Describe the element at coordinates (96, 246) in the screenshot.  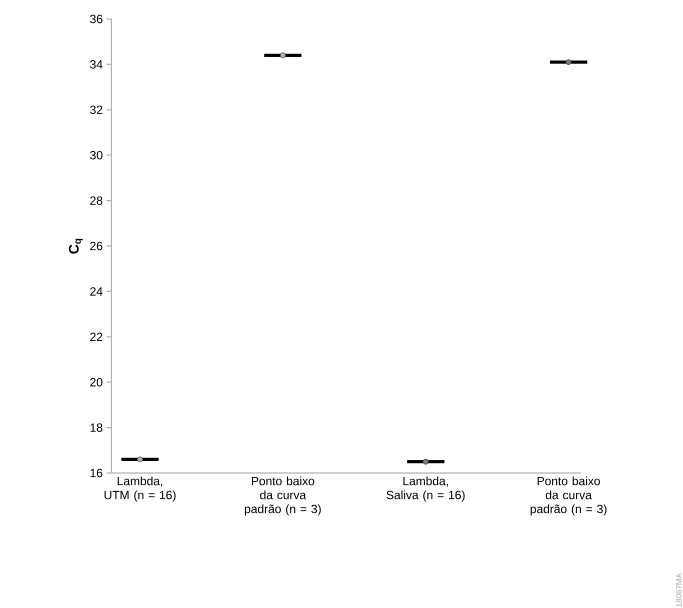
I see `y-tick-label: 26` at that location.